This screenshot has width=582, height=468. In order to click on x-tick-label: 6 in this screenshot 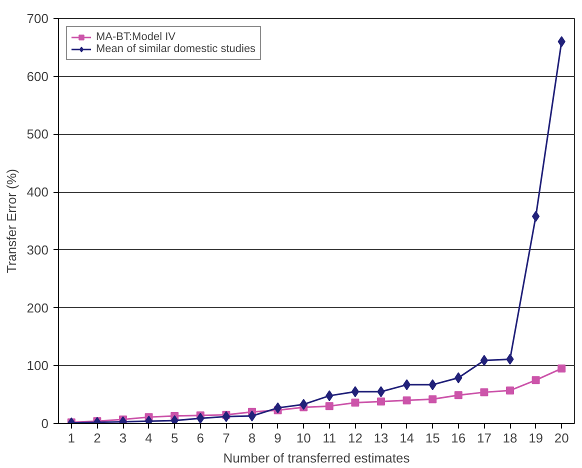, I will do `click(200, 438)`.